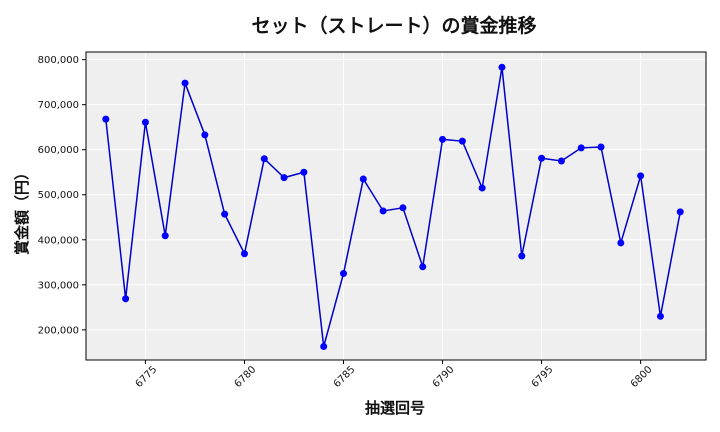  Describe the element at coordinates (444, 377) in the screenshot. I see `x-tick-label: 6790` at that location.